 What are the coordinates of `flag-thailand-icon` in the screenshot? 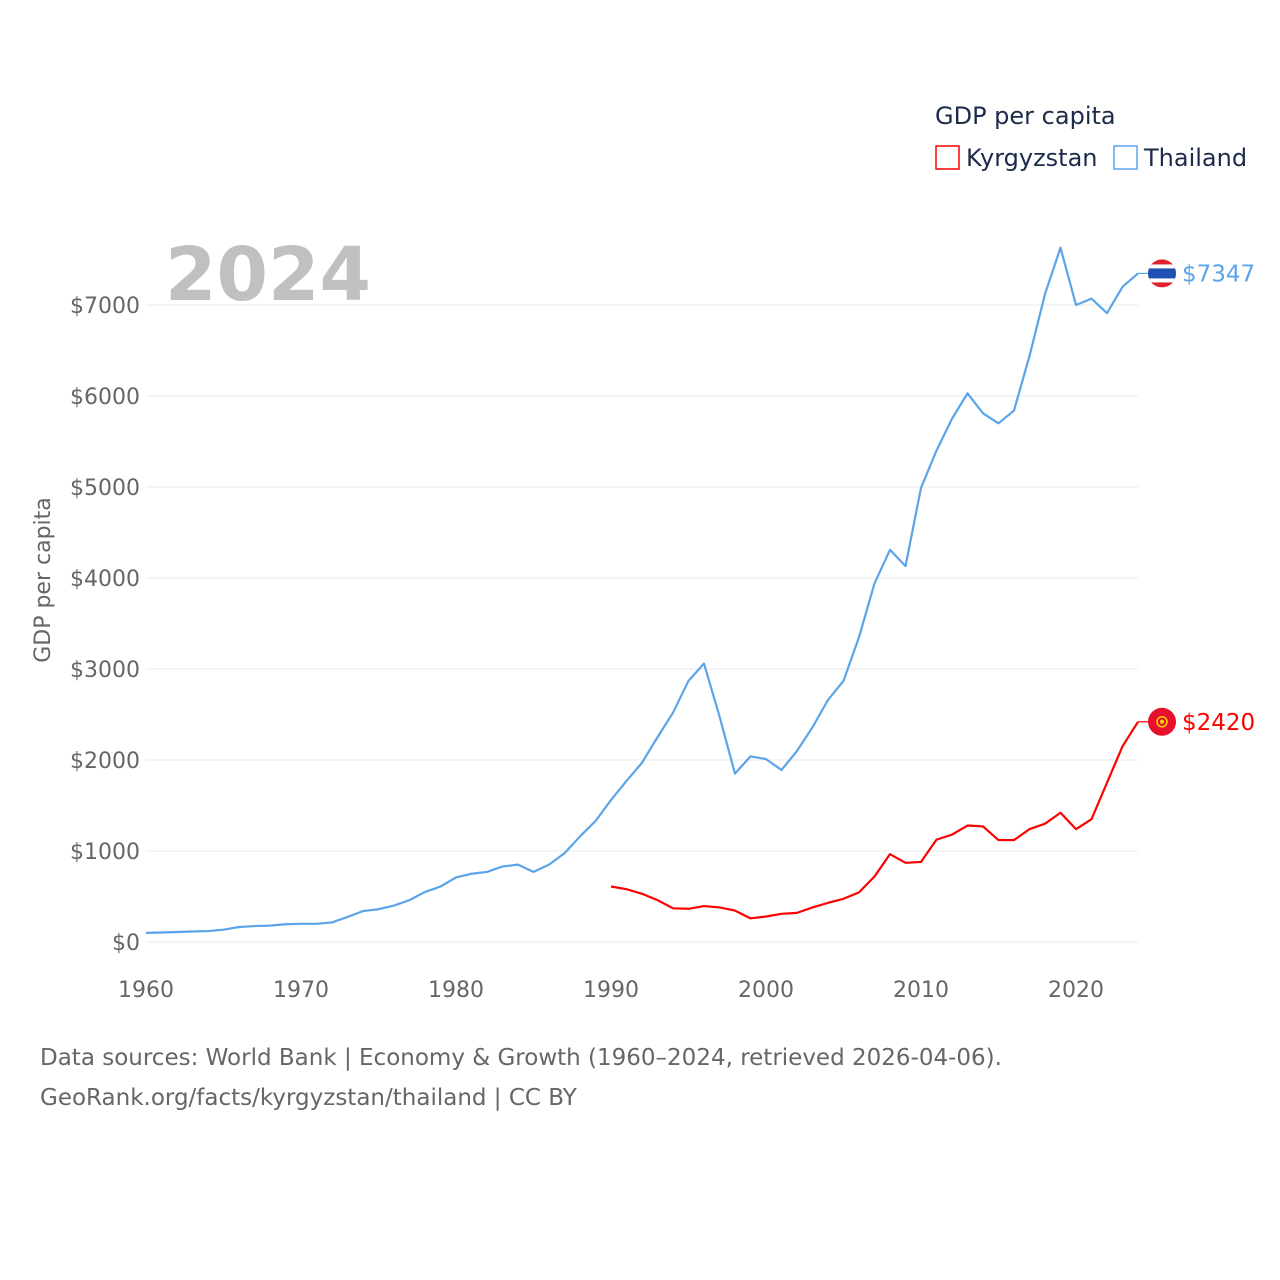 It's located at (1162, 273).